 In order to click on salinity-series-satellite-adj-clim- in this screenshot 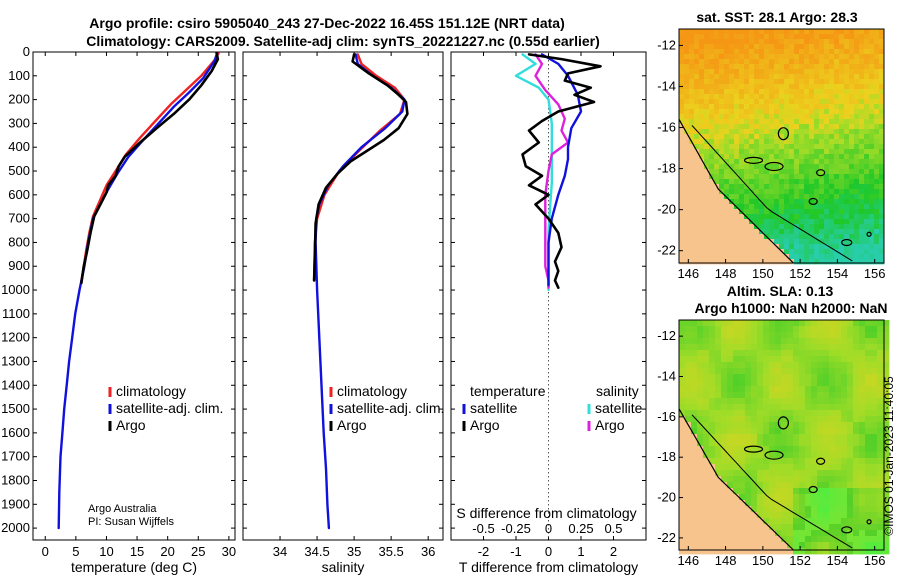, I will do `click(360, 291)`.